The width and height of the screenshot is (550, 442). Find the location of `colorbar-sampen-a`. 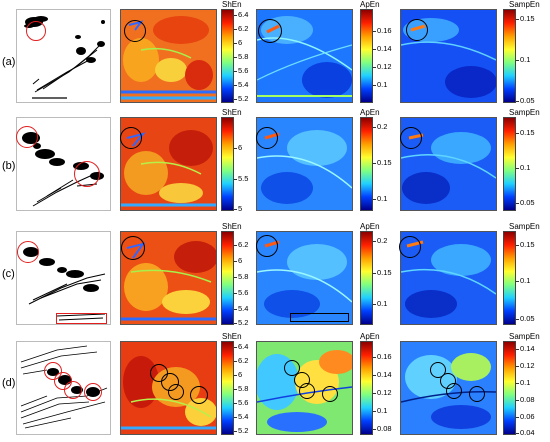

colorbar-sampen-a is located at coordinates (509, 56).